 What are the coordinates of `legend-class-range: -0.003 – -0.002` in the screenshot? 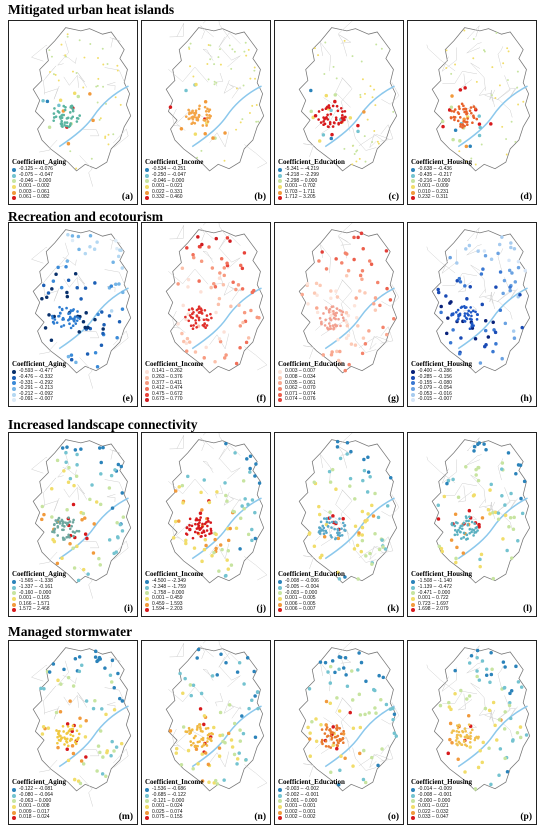 It's located at (302, 789).